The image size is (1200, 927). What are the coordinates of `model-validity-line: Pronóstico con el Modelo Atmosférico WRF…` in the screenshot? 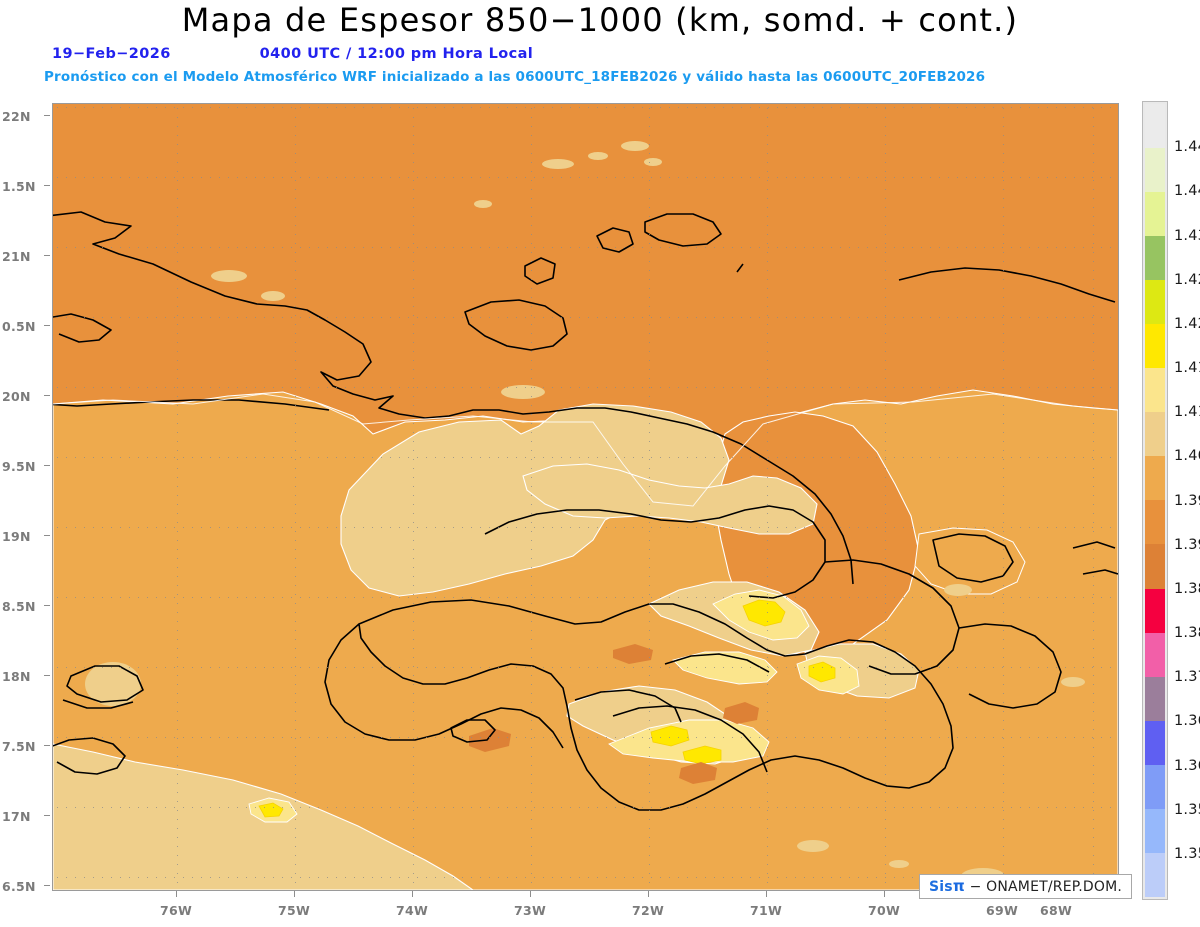 It's located at (515, 77).